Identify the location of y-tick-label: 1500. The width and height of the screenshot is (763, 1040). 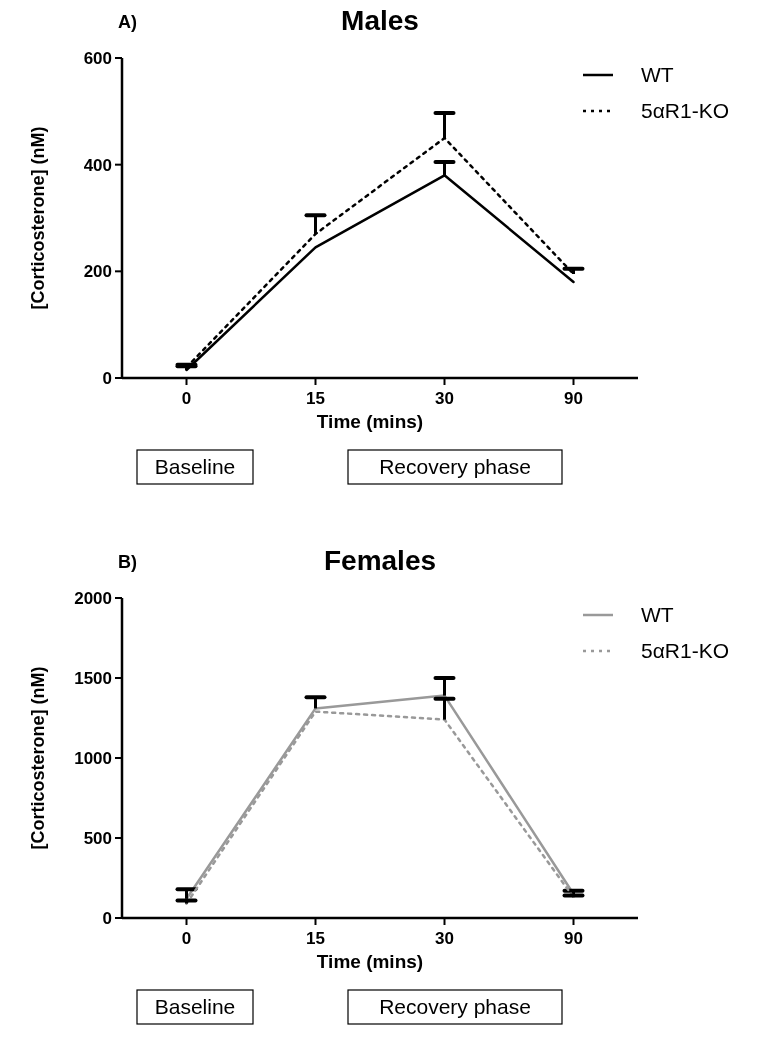
(93, 678).